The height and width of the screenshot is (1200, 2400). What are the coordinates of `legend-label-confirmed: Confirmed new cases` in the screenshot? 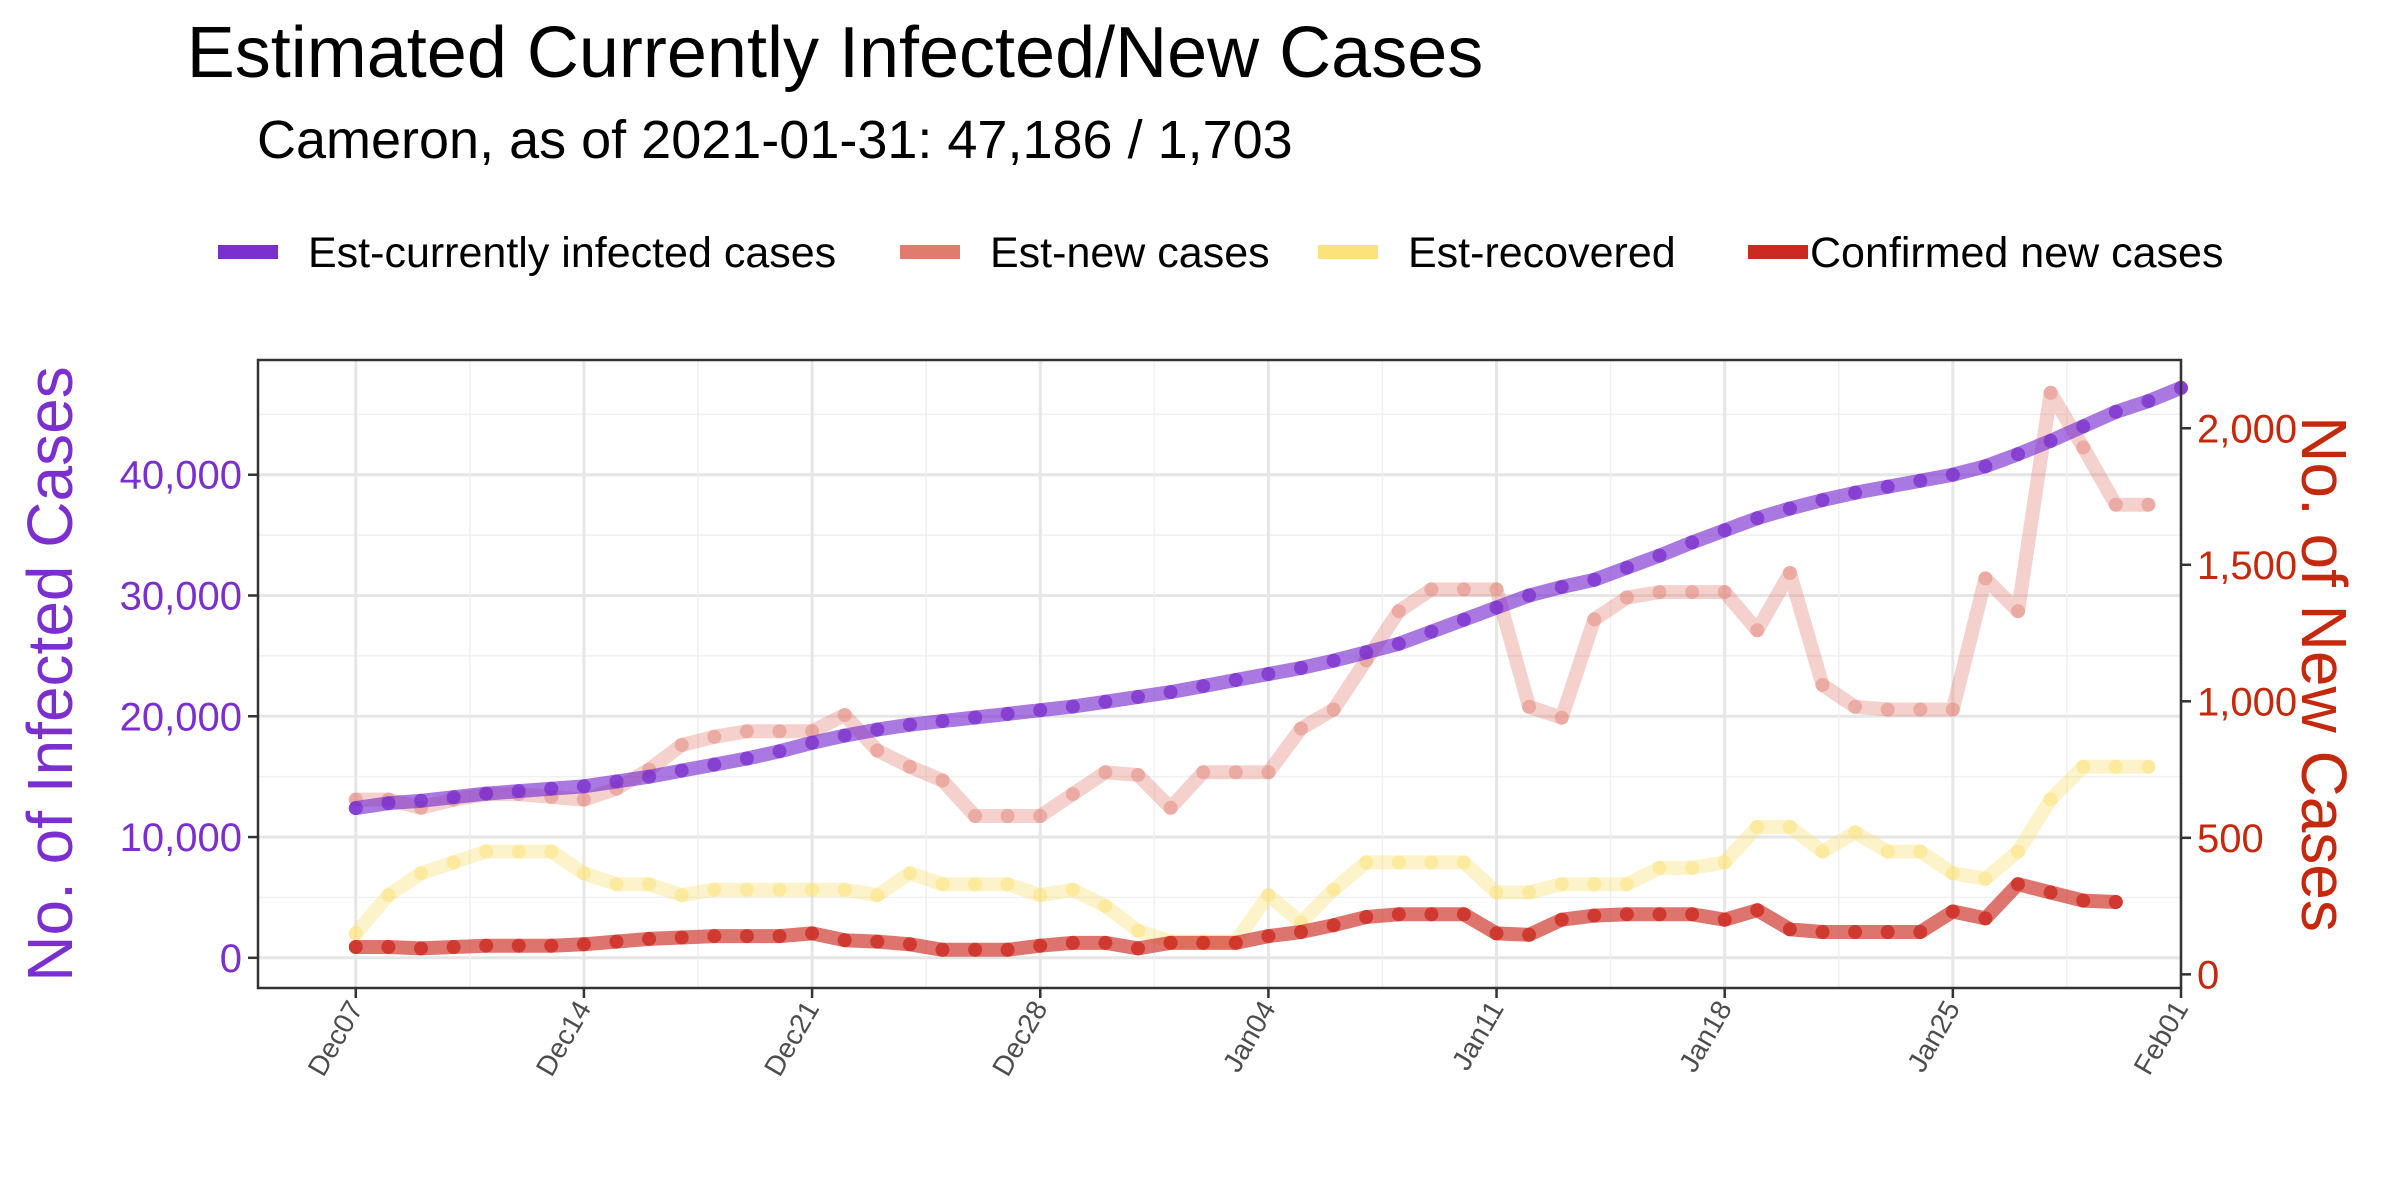 It's located at (2016, 253).